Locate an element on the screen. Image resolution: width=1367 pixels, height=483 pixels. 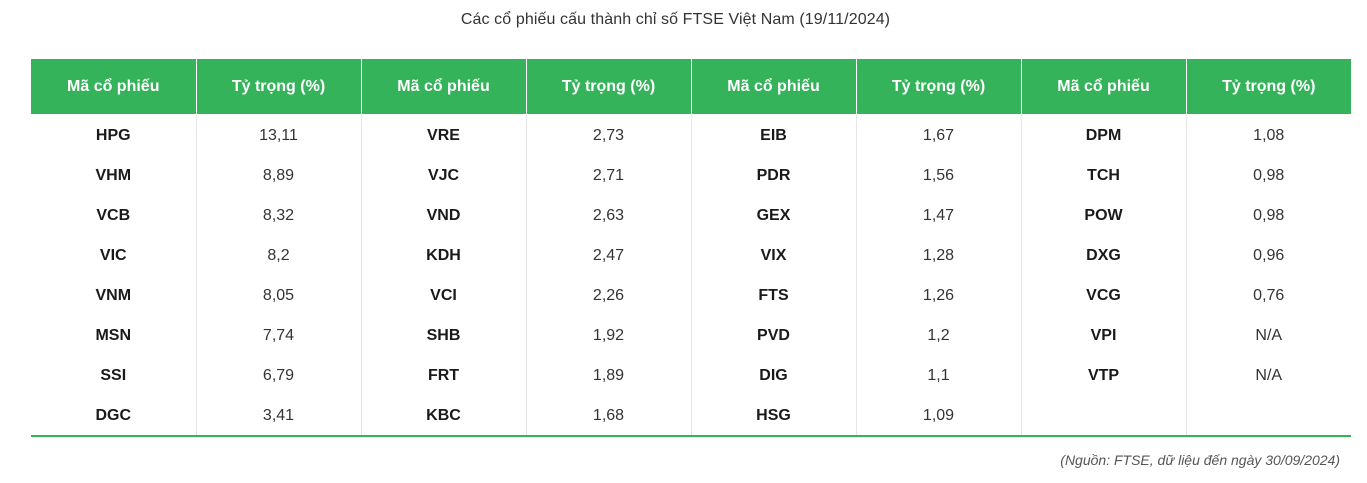
weight-cell: 1,92 is located at coordinates (609, 336).